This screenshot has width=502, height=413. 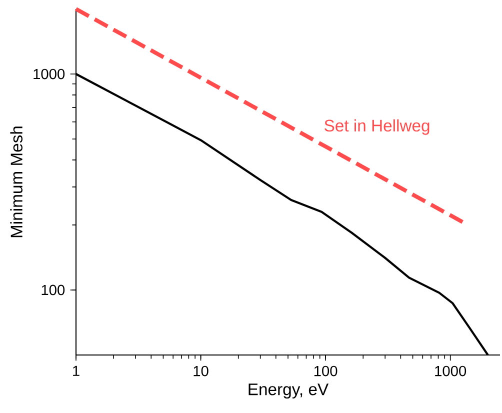 I want to click on x-tick-label: 1000, so click(x=450, y=371).